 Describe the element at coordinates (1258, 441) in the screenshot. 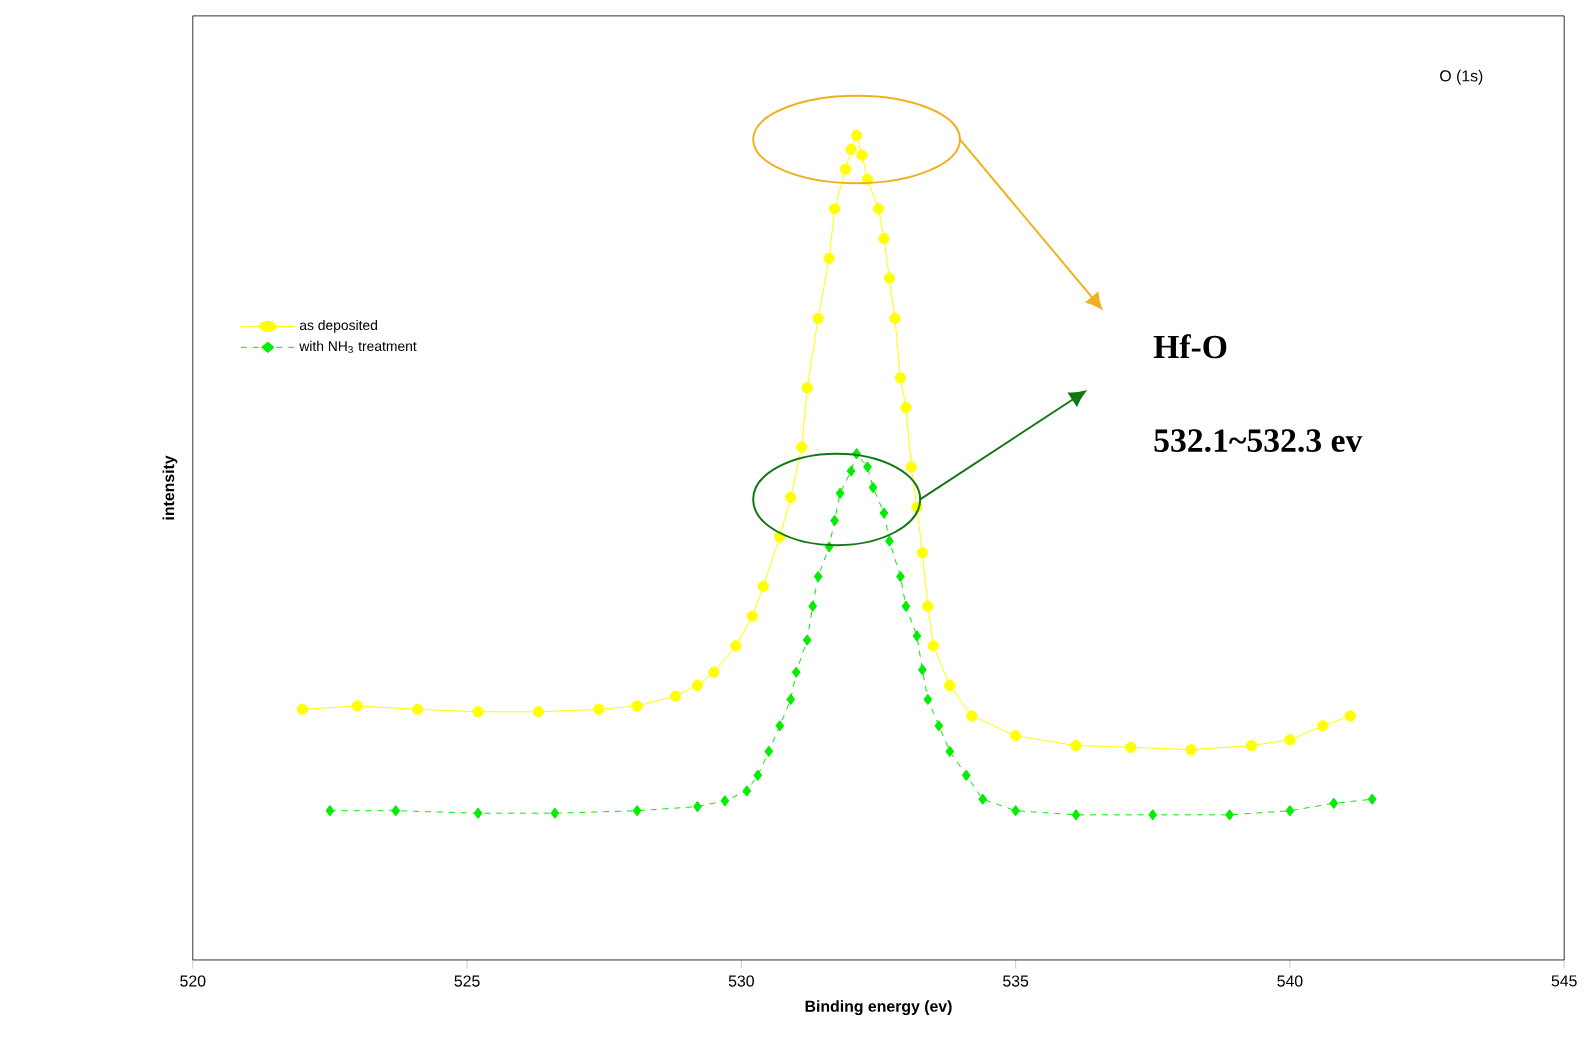

I see `annotation: 532.1~532.3 ev` at that location.